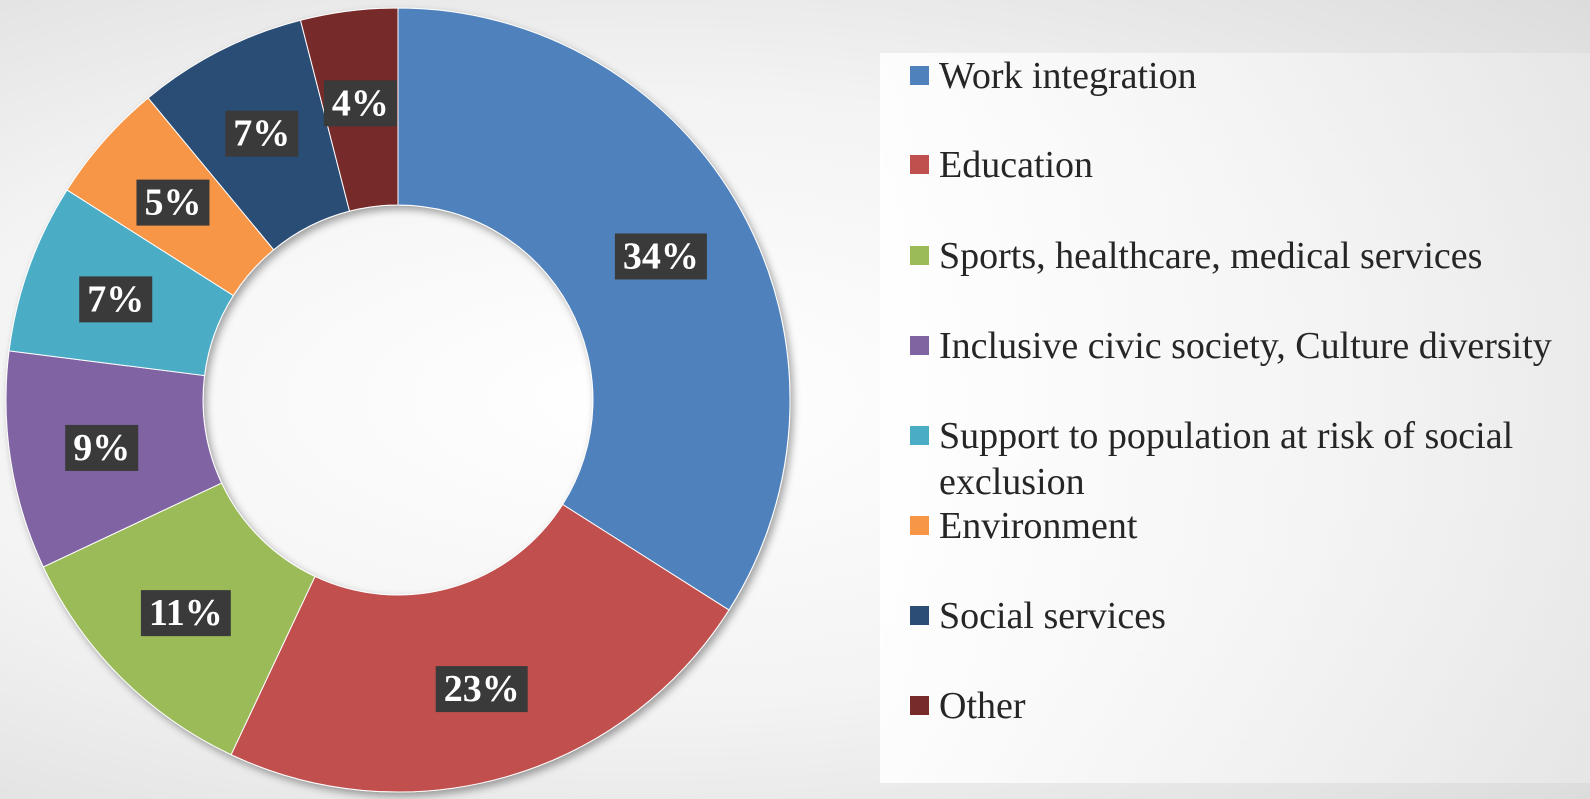  I want to click on slice-label-5: 5%, so click(172, 203).